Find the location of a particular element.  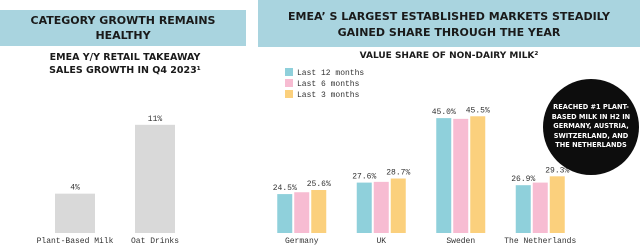

chart-subtitle: VALUE SHARE OF NON-DAIRY MILK² is located at coordinates (449, 56).